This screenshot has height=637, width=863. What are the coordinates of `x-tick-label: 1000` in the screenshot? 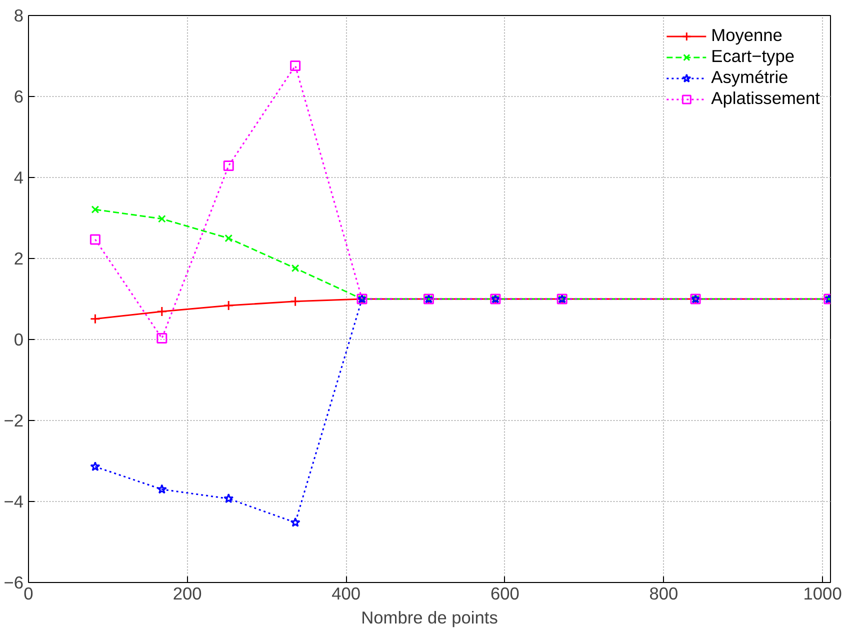 It's located at (822, 594).